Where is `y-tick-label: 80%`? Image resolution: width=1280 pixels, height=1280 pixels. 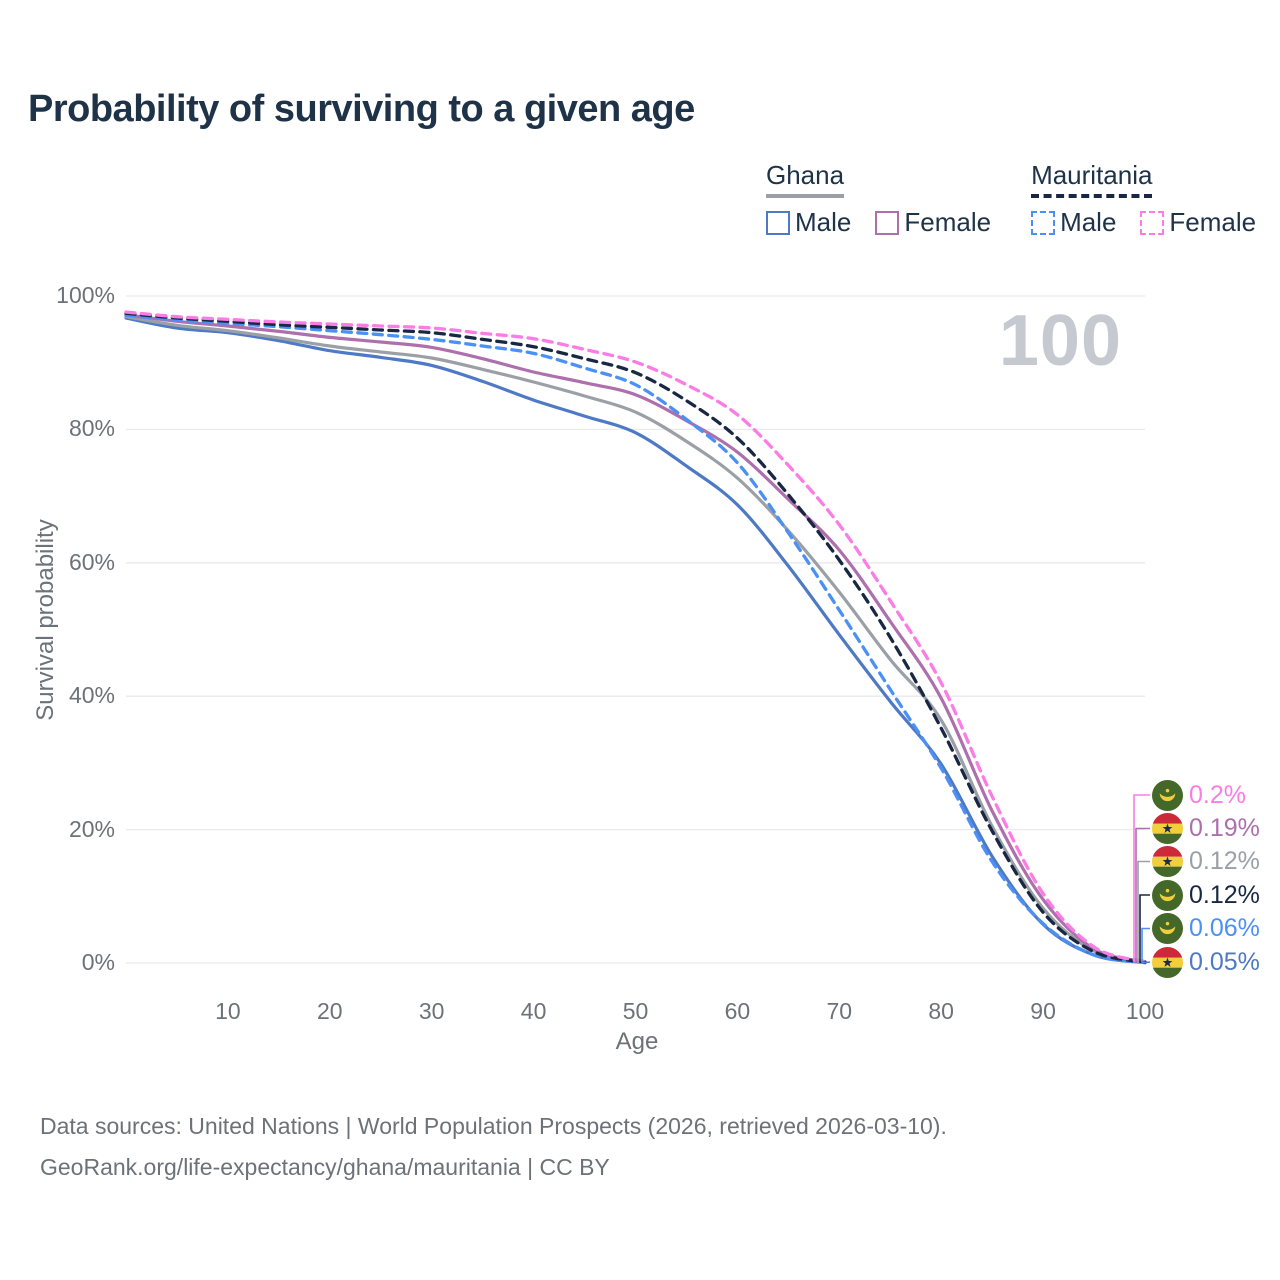 y-tick-label: 80% is located at coordinates (91, 428).